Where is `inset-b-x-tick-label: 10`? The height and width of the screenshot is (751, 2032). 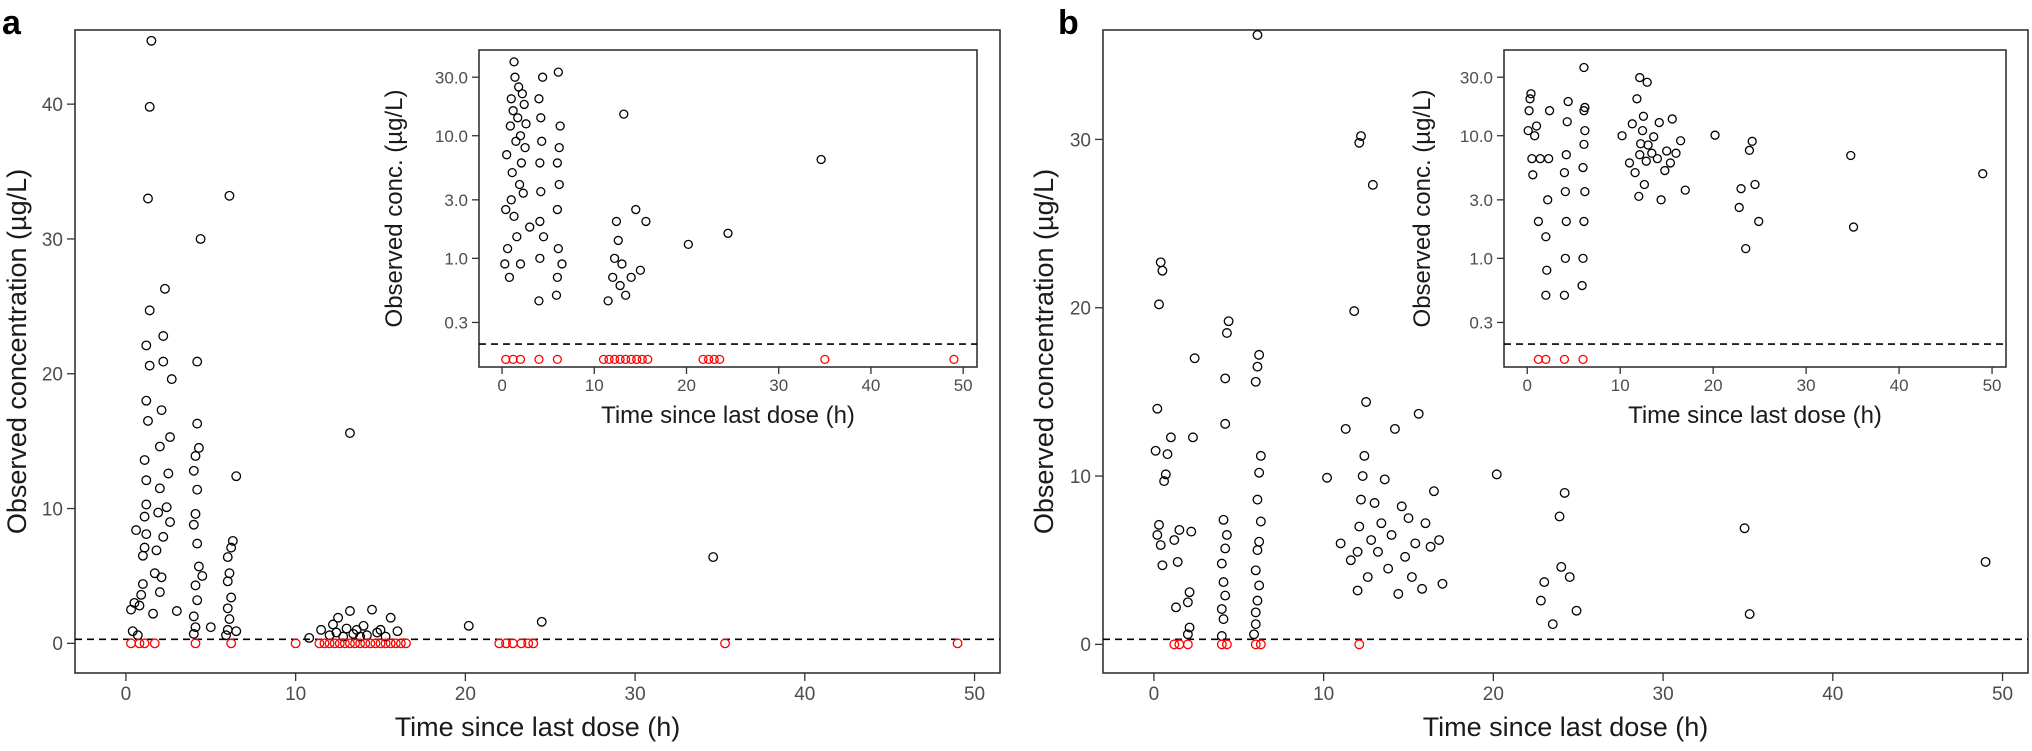 inset-b-x-tick-label: 10 is located at coordinates (1620, 385).